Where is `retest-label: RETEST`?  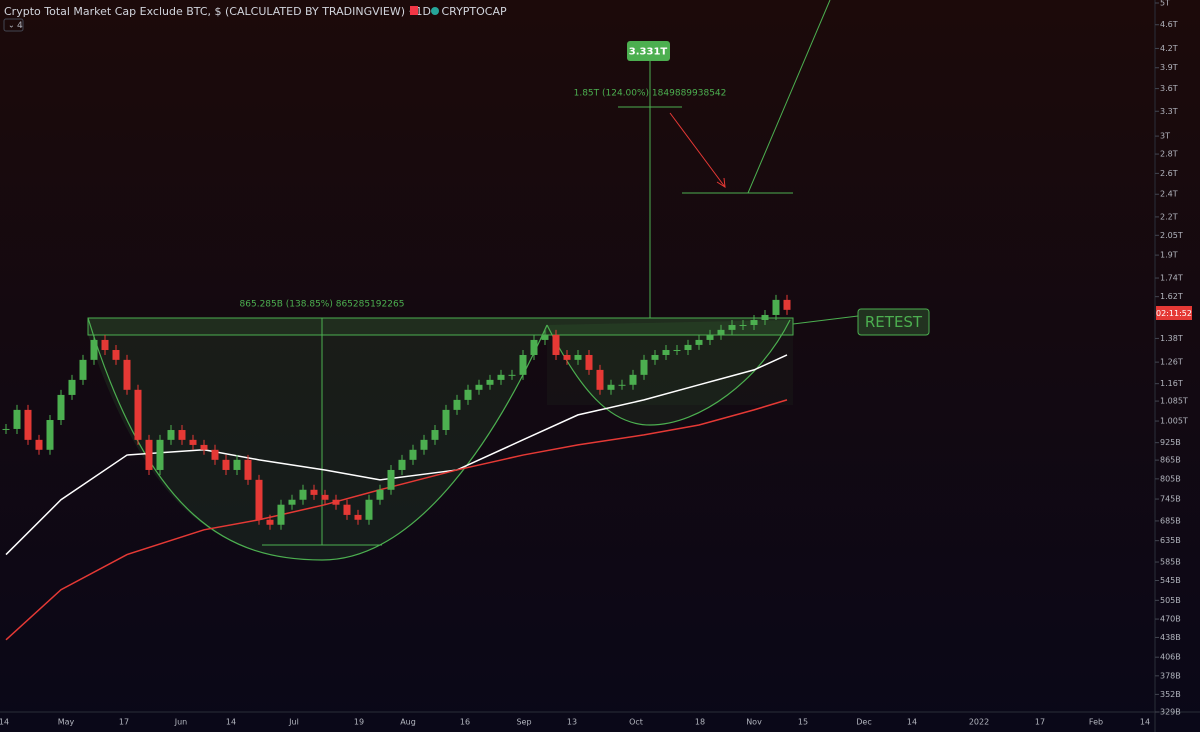
retest-label: RETEST is located at coordinates (894, 322).